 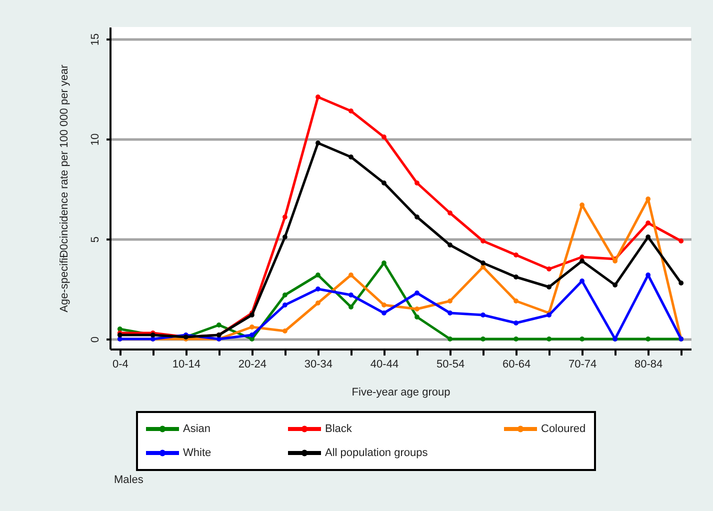 I want to click on x-tick-label: 50-54, so click(x=450, y=364).